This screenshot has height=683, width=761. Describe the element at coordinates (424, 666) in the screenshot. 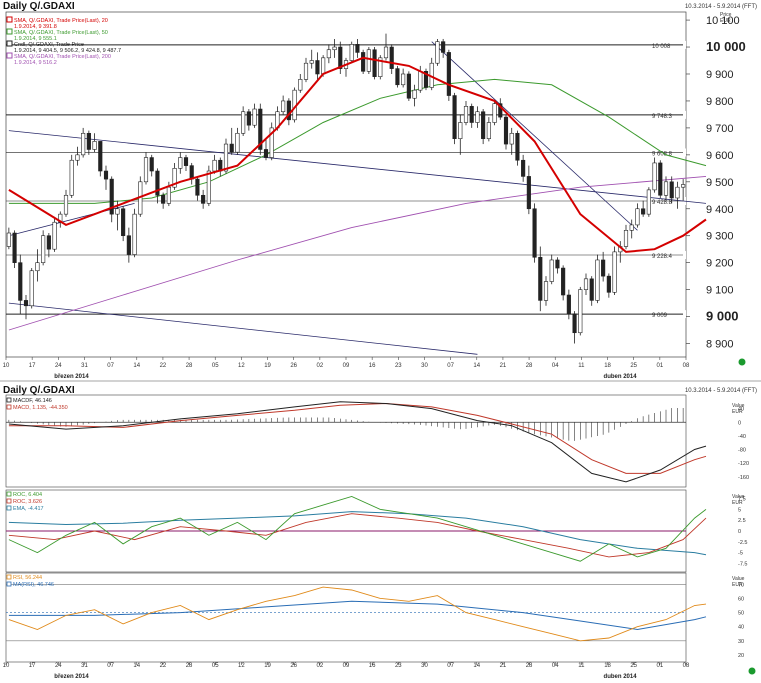

I see `x-tick-label: 30` at that location.